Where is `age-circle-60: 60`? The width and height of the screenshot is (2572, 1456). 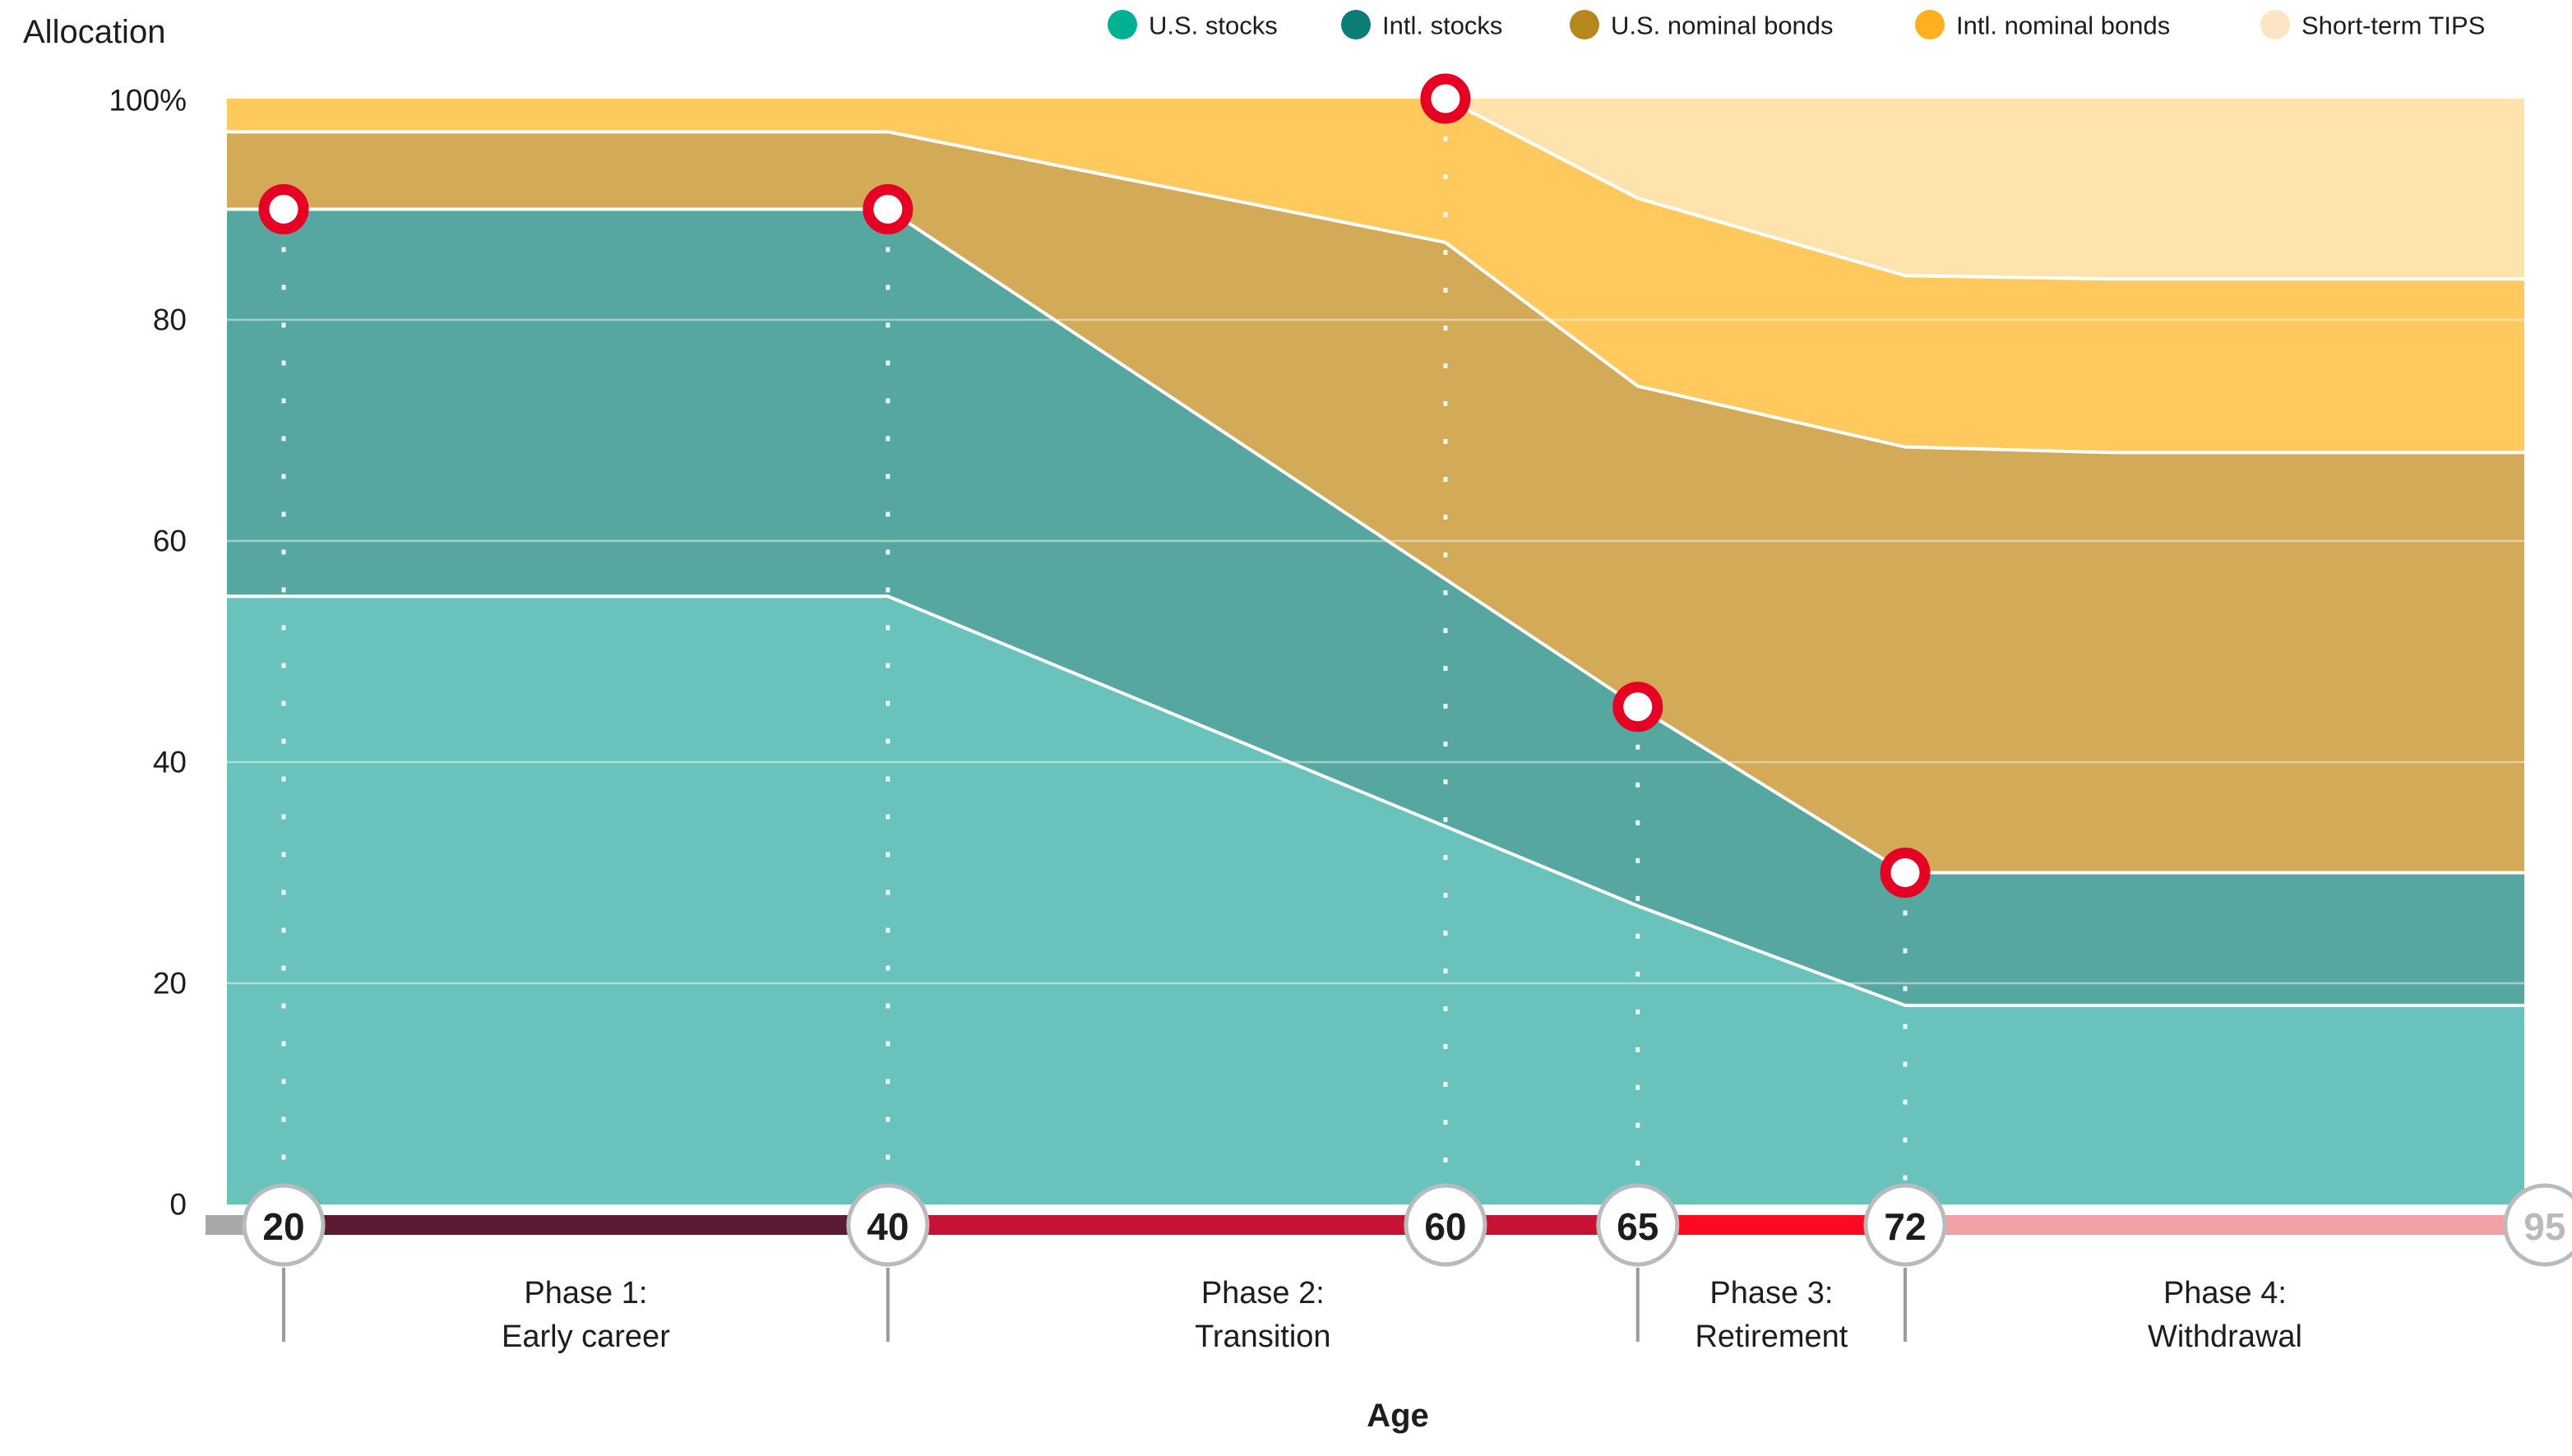 age-circle-60: 60 is located at coordinates (1445, 1225).